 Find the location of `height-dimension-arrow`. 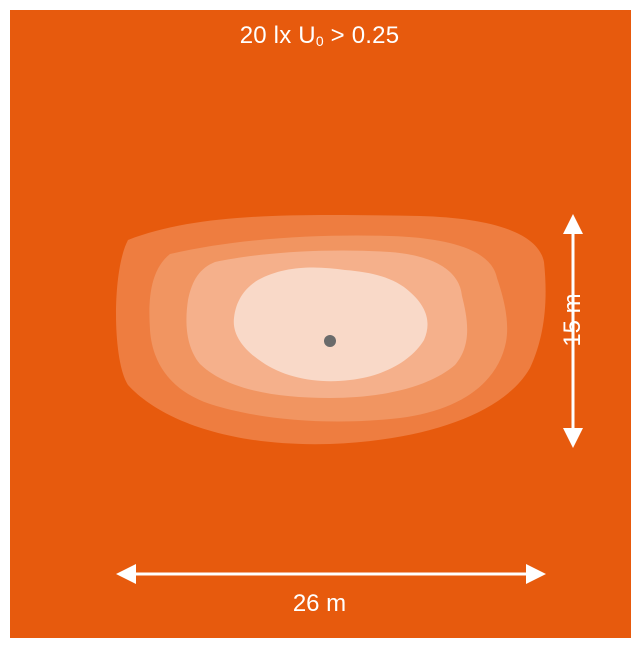

height-dimension-arrow is located at coordinates (573, 331).